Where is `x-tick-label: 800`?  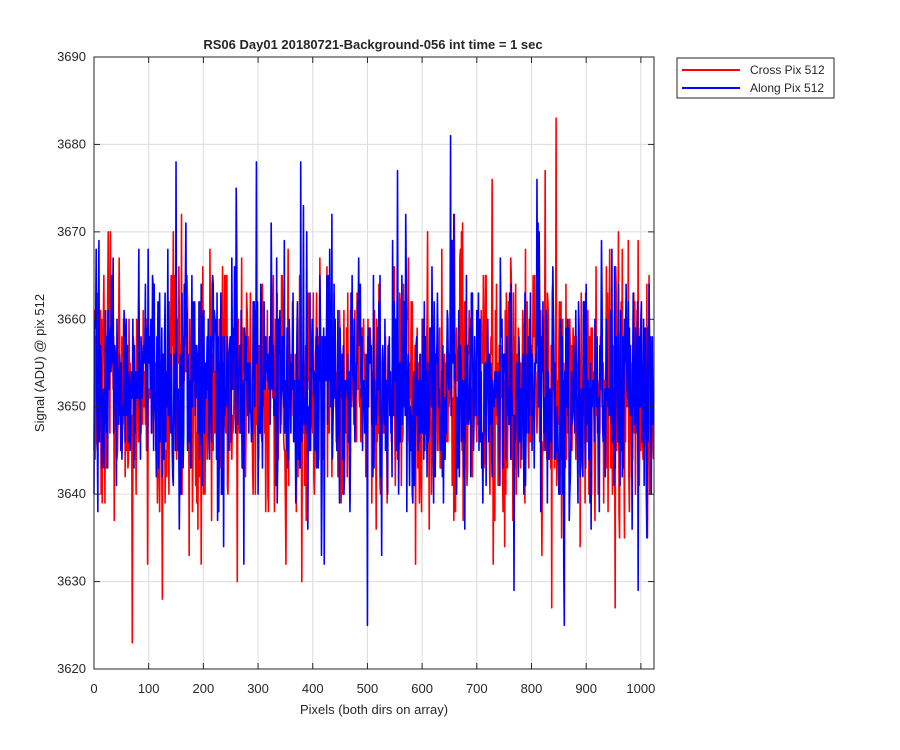 x-tick-label: 800 is located at coordinates (532, 688).